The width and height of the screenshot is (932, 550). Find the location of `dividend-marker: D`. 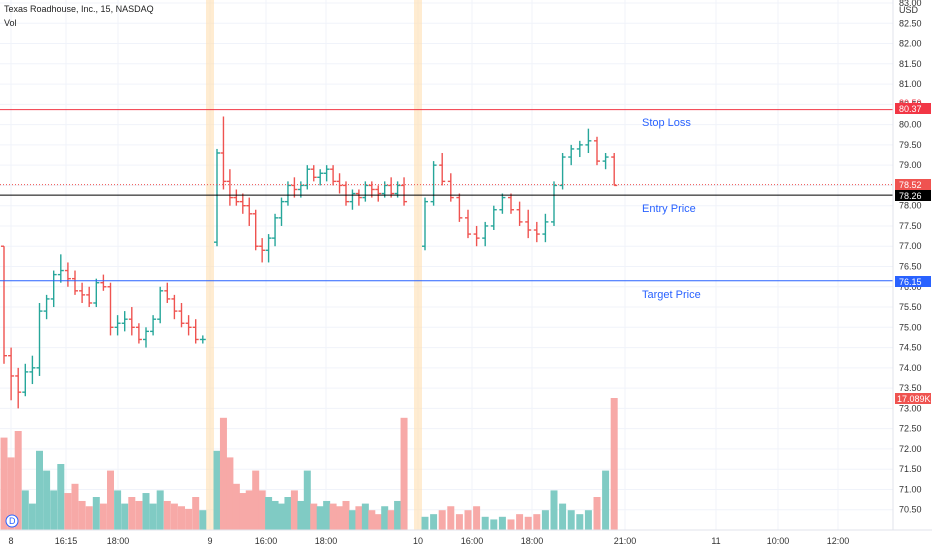

dividend-marker: D is located at coordinates (12, 521).